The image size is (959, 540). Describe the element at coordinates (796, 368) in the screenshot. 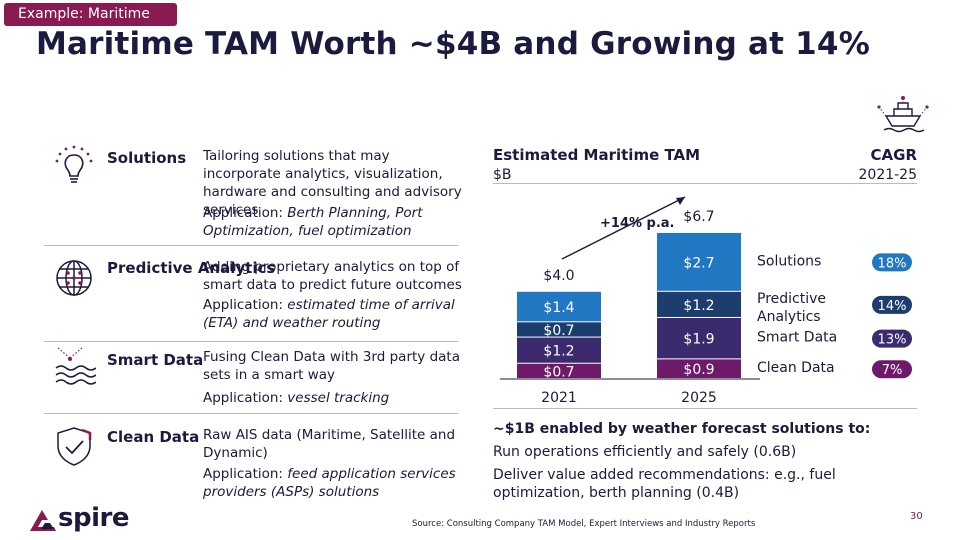

I see `legend-label: Clean Data` at that location.